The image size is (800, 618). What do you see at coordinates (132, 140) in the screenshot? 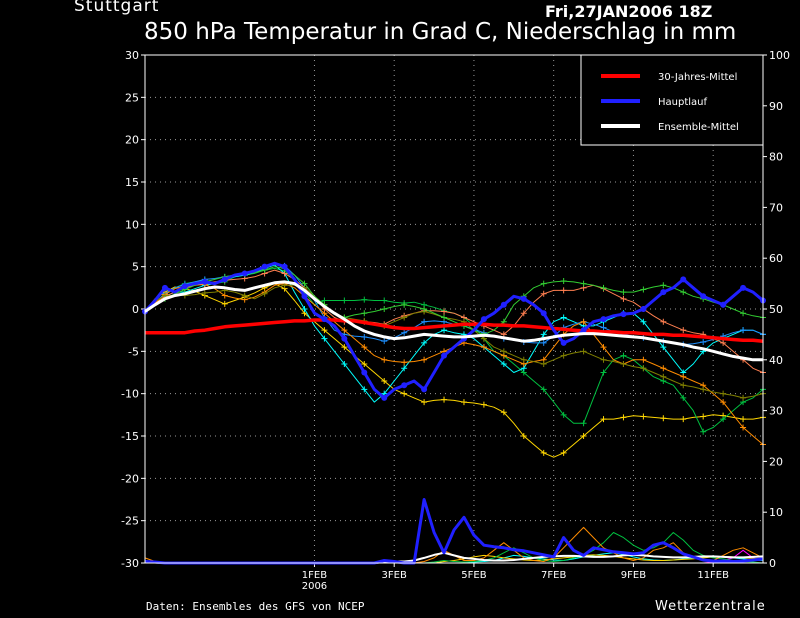
I see `left-tick-label: 20` at bounding box center [132, 140].